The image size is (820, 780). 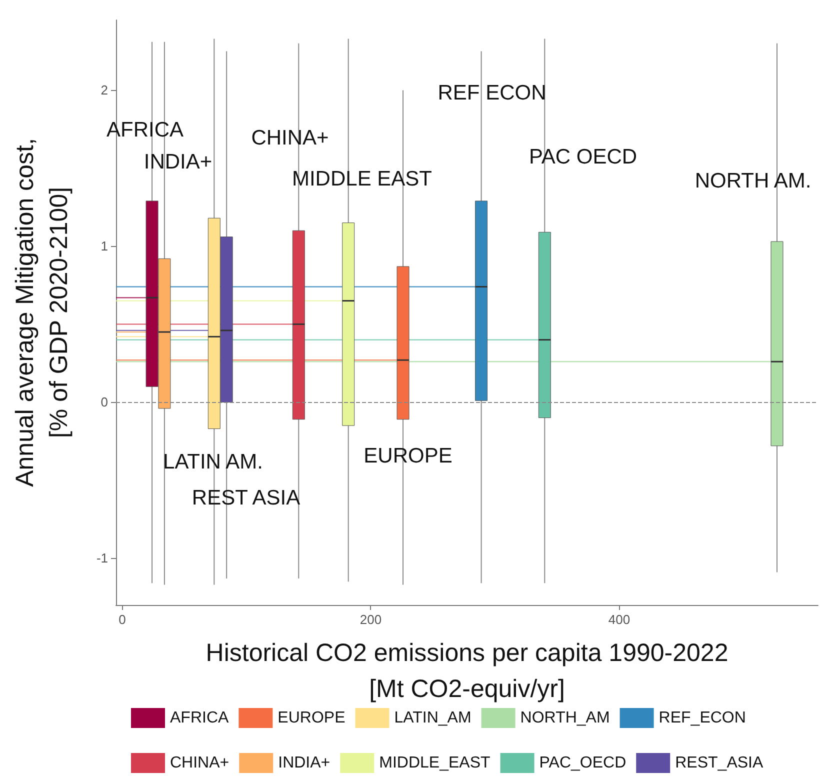 I want to click on annotation: REST ASIA, so click(x=246, y=498).